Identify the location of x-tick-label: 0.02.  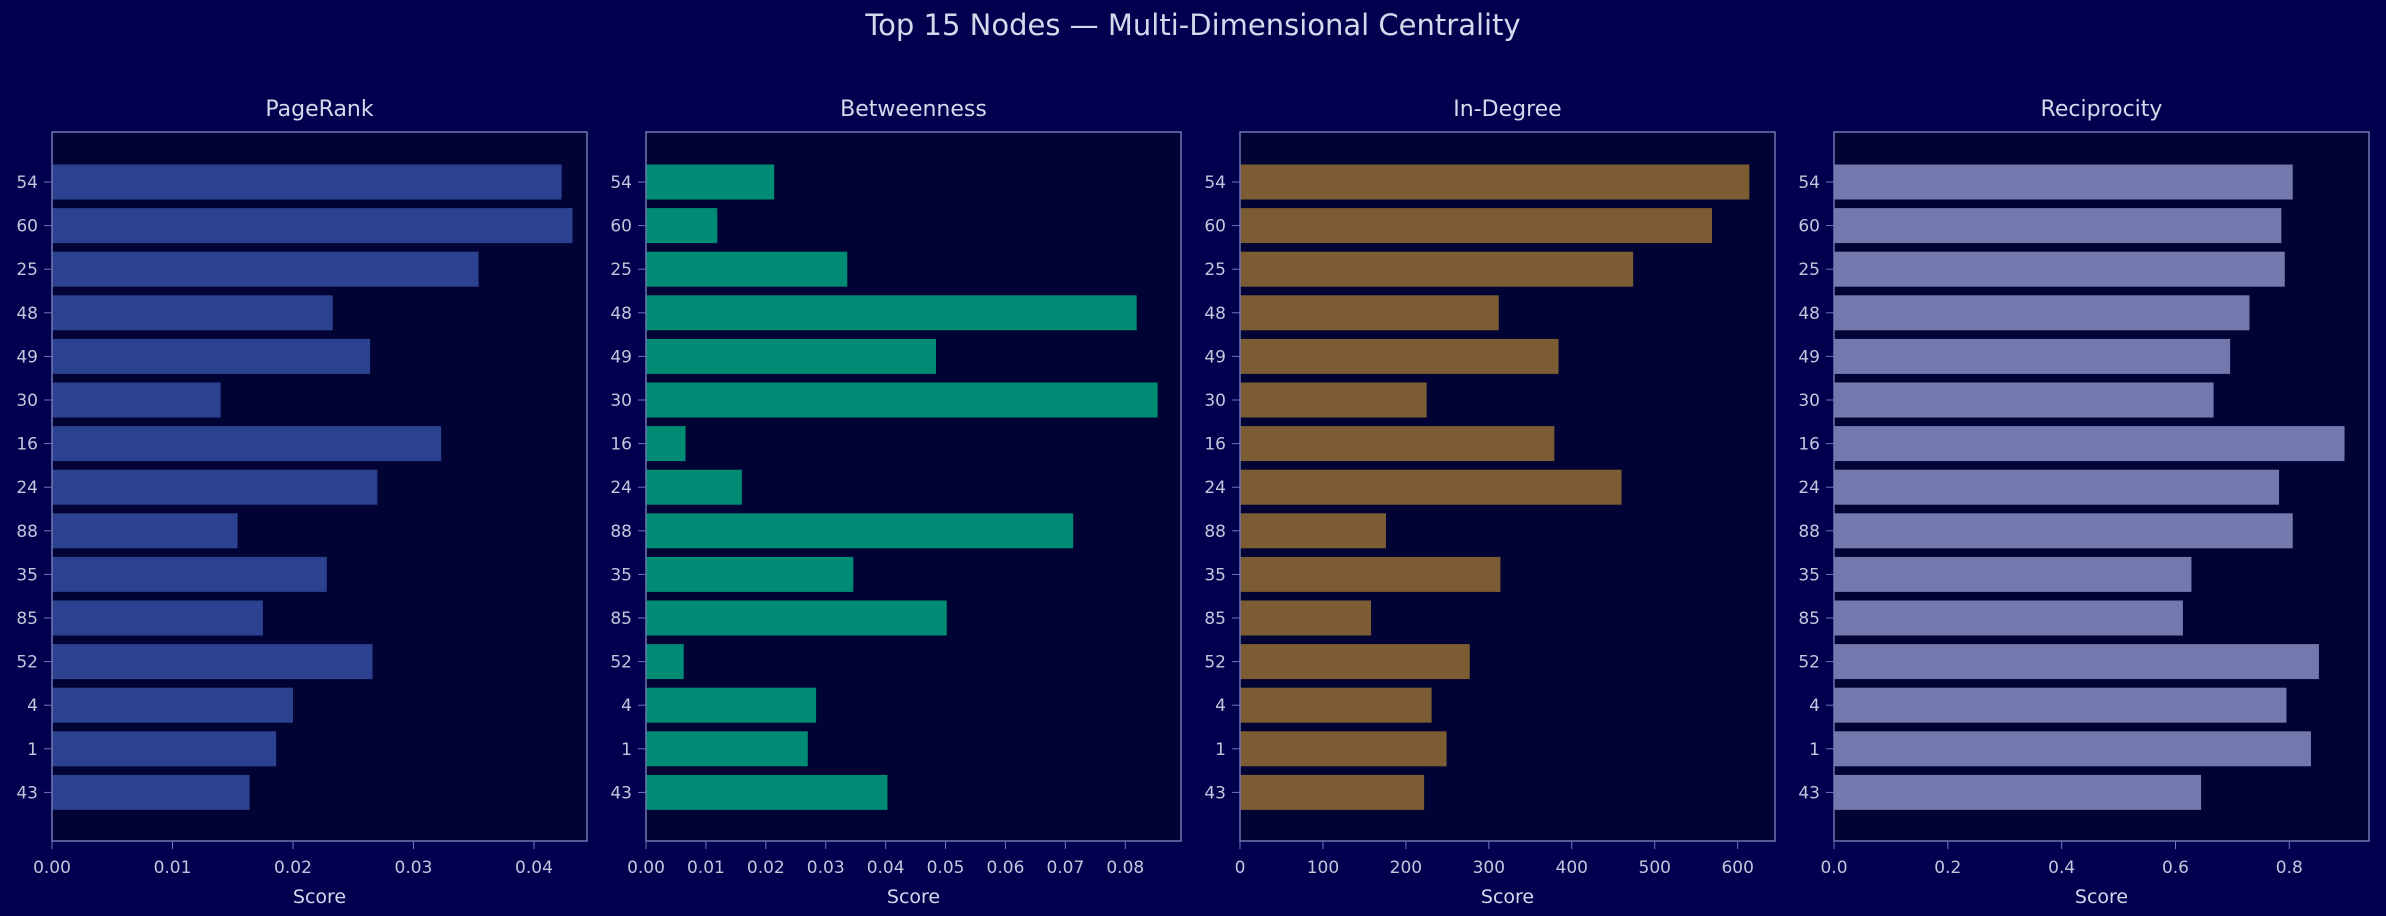
(293, 868).